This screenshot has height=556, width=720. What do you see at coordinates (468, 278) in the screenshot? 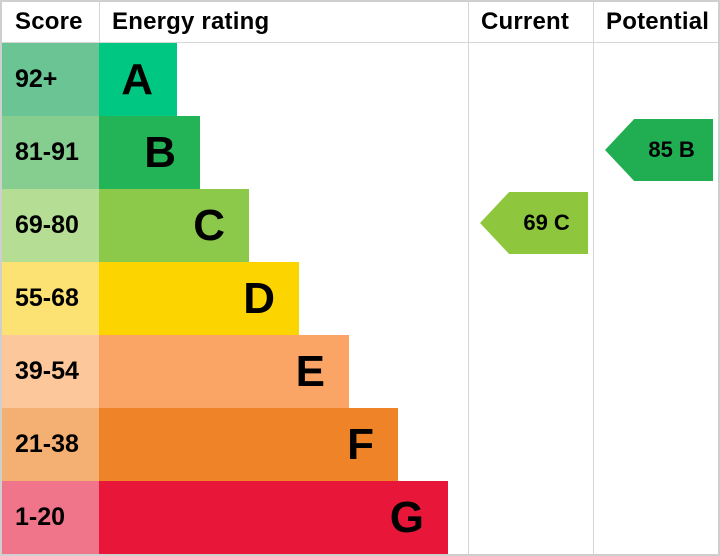
I see `current-column-divider` at bounding box center [468, 278].